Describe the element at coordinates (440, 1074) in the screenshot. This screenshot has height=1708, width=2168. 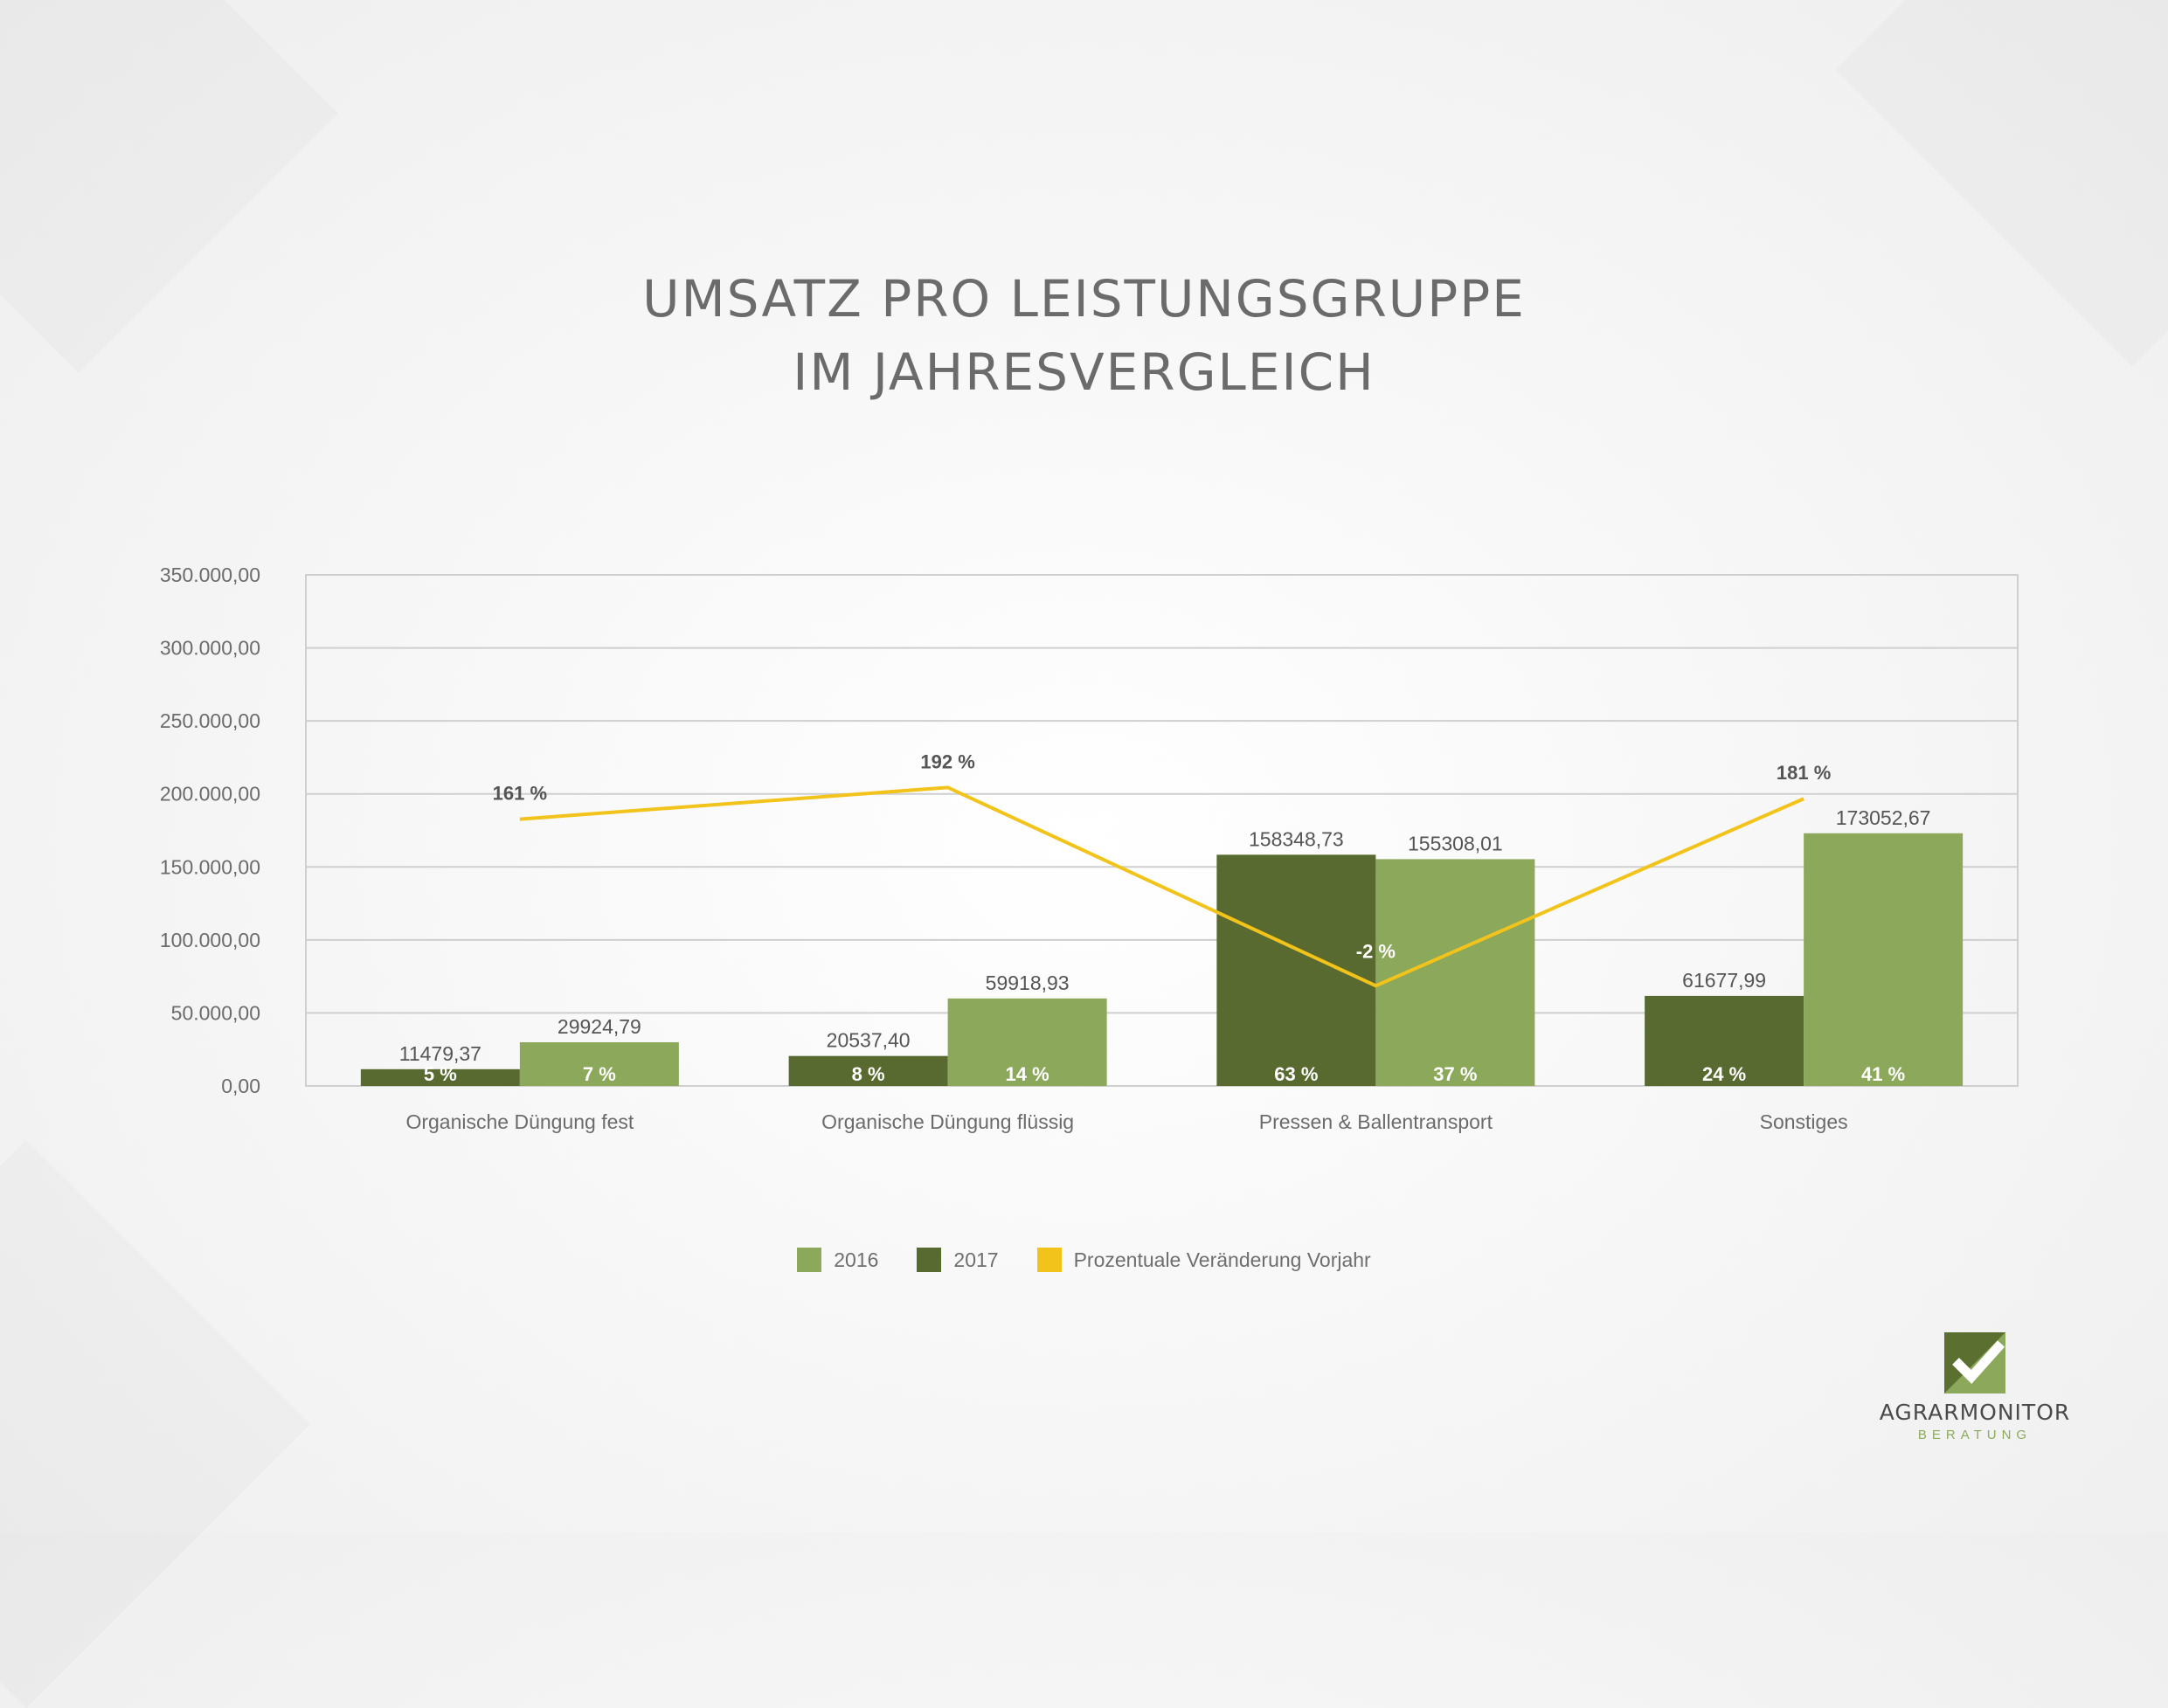
I see `share-label-2017: 5 %` at that location.